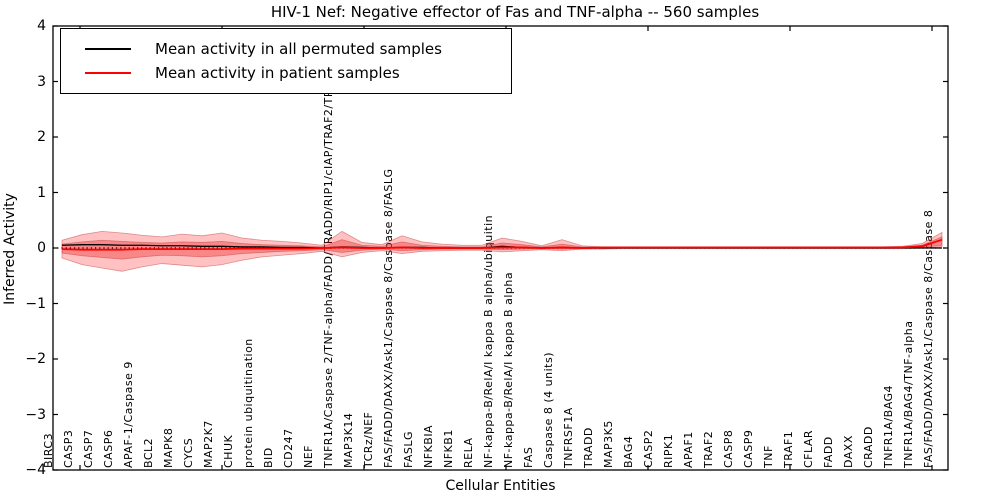  Describe the element at coordinates (228, 451) in the screenshot. I see `x-tick-label: CHUK` at that location.